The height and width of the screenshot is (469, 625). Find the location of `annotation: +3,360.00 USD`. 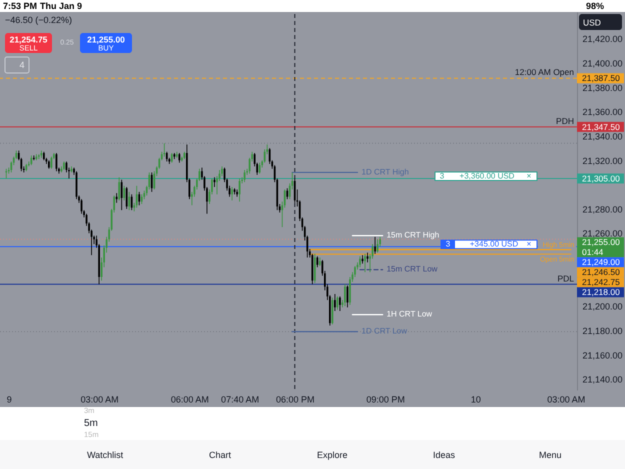

annotation: +3,360.00 USD is located at coordinates (487, 175).